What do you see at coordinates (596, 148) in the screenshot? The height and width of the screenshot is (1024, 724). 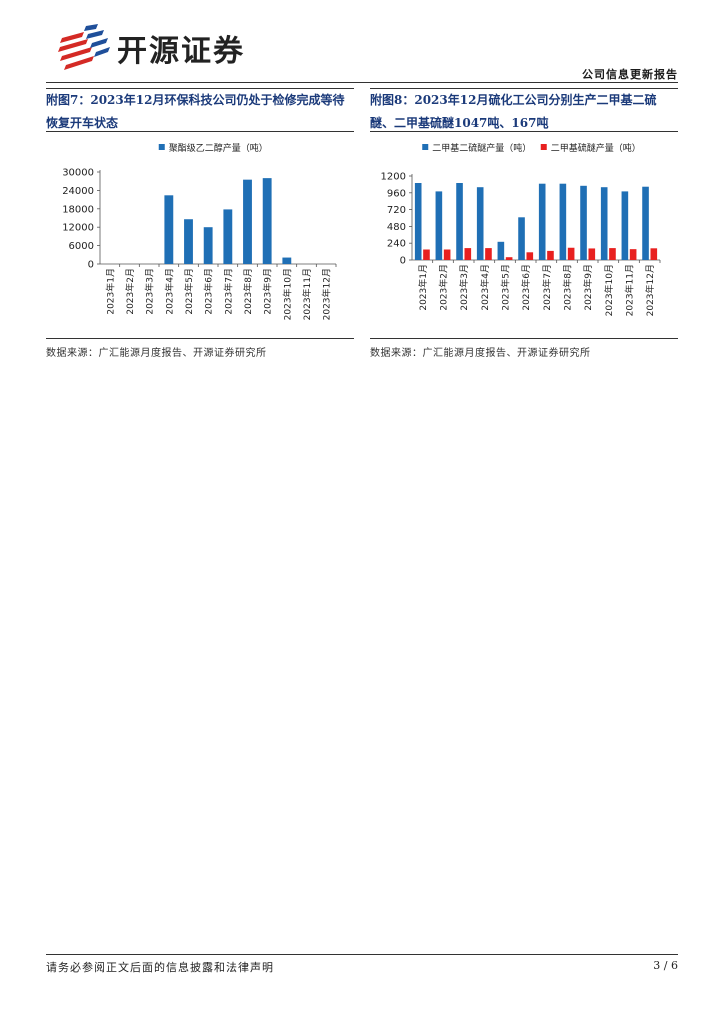 I see `fig8-legend-label-1: 二甲基硫醚产量（吨）` at bounding box center [596, 148].